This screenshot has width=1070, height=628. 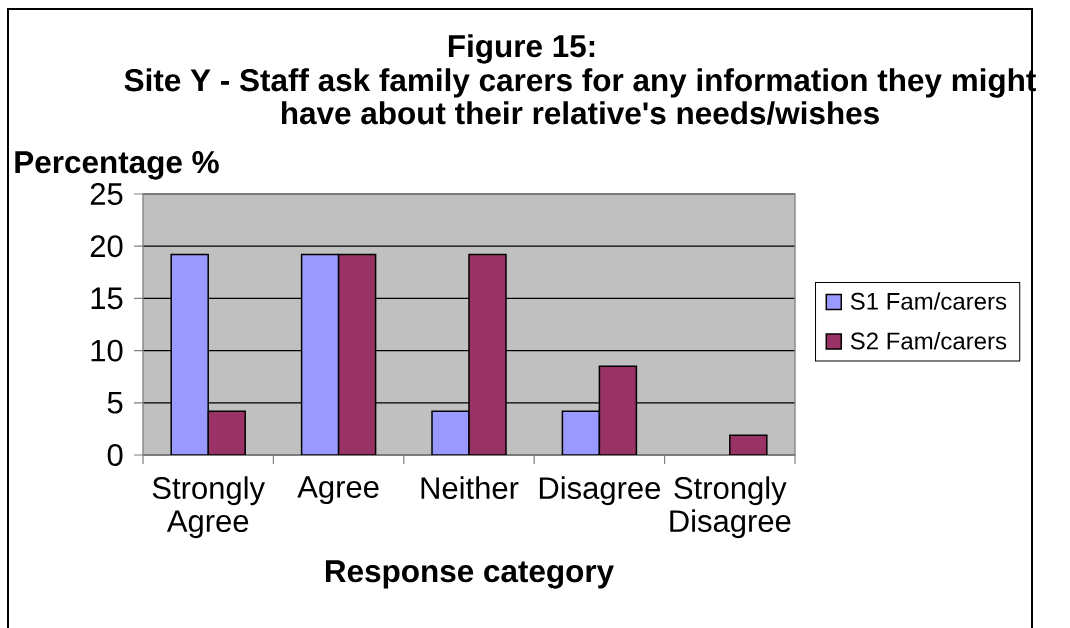 I want to click on legend-label: S2 Fam/carers, so click(x=928, y=340).